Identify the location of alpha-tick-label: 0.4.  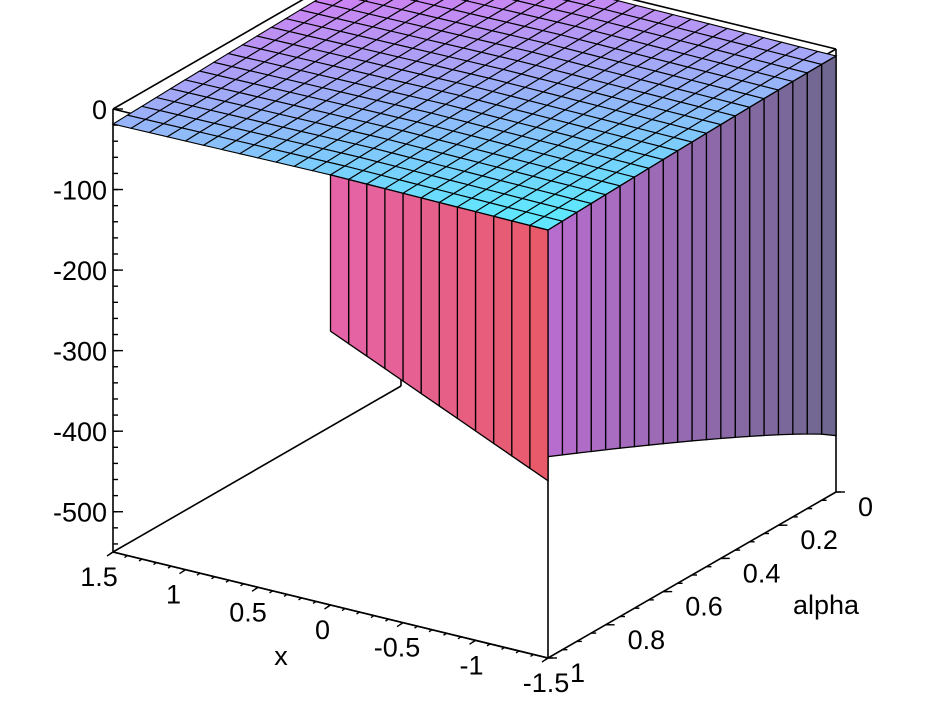
(762, 573).